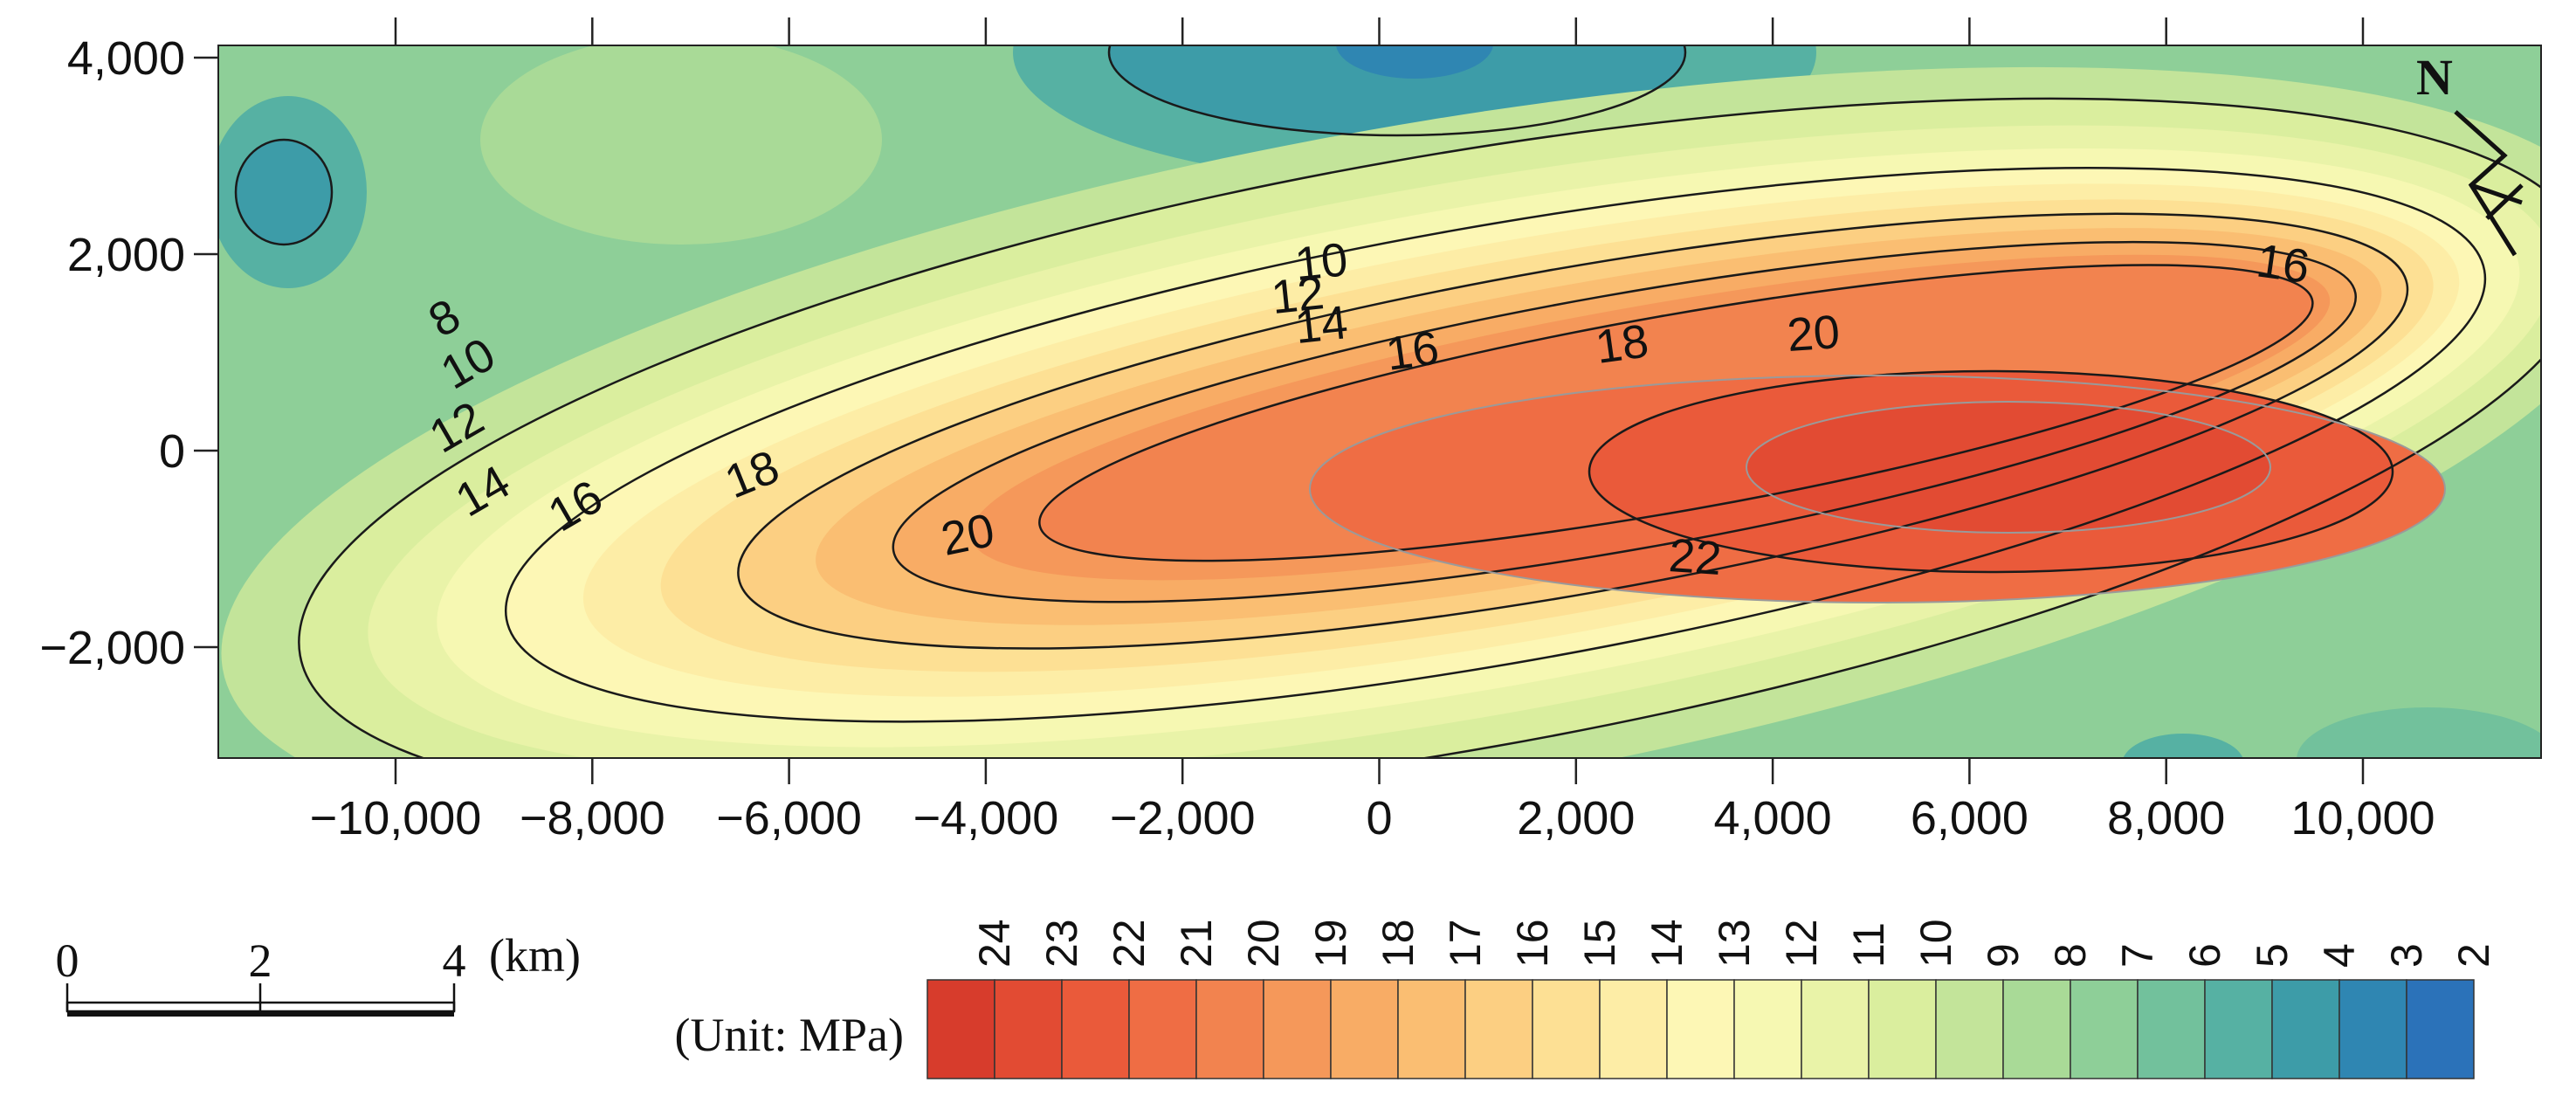  I want to click on legend-labels: 24 23 22 21 20 19 18 17 16 15 14 13 12 11 10 9 8 7 6 5 4 3 2, so click(1734, 944).